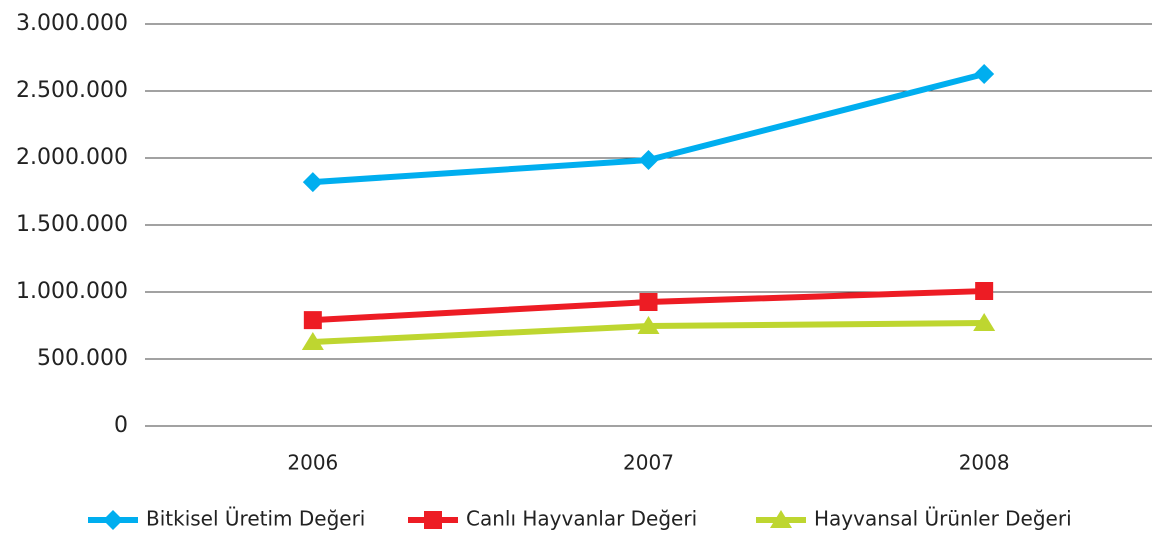  I want to click on y-tick-label: 0, so click(121, 425).